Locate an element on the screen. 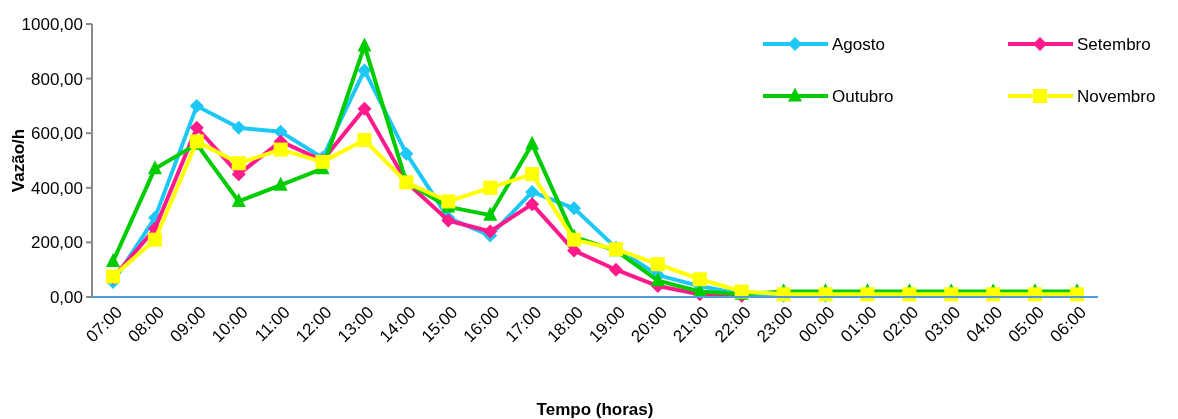  legend-label: Agosto is located at coordinates (858, 44).